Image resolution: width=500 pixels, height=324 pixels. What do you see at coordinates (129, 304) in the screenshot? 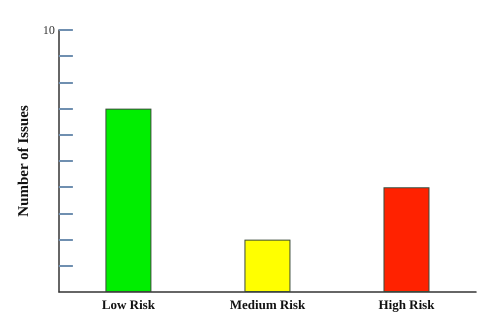
I see `x-tick-label: Low Risk` at bounding box center [129, 304].